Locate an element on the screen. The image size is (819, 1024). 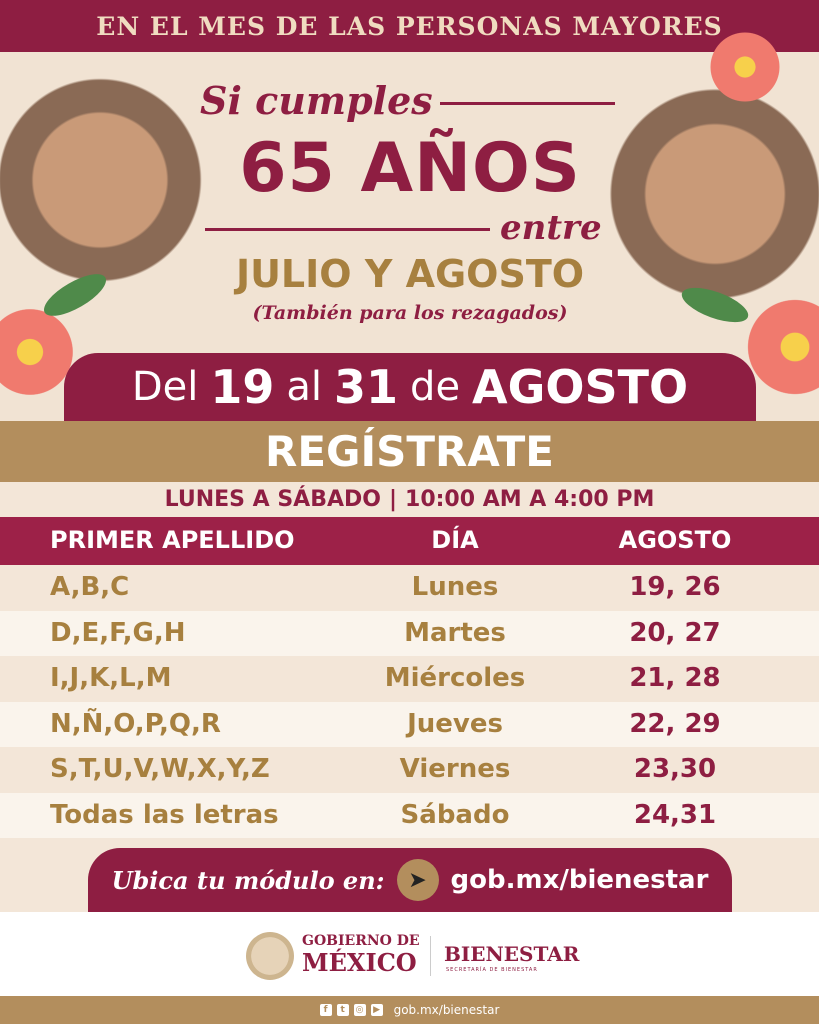
letters: N,Ñ,O,P,Q,R is located at coordinates (135, 723).